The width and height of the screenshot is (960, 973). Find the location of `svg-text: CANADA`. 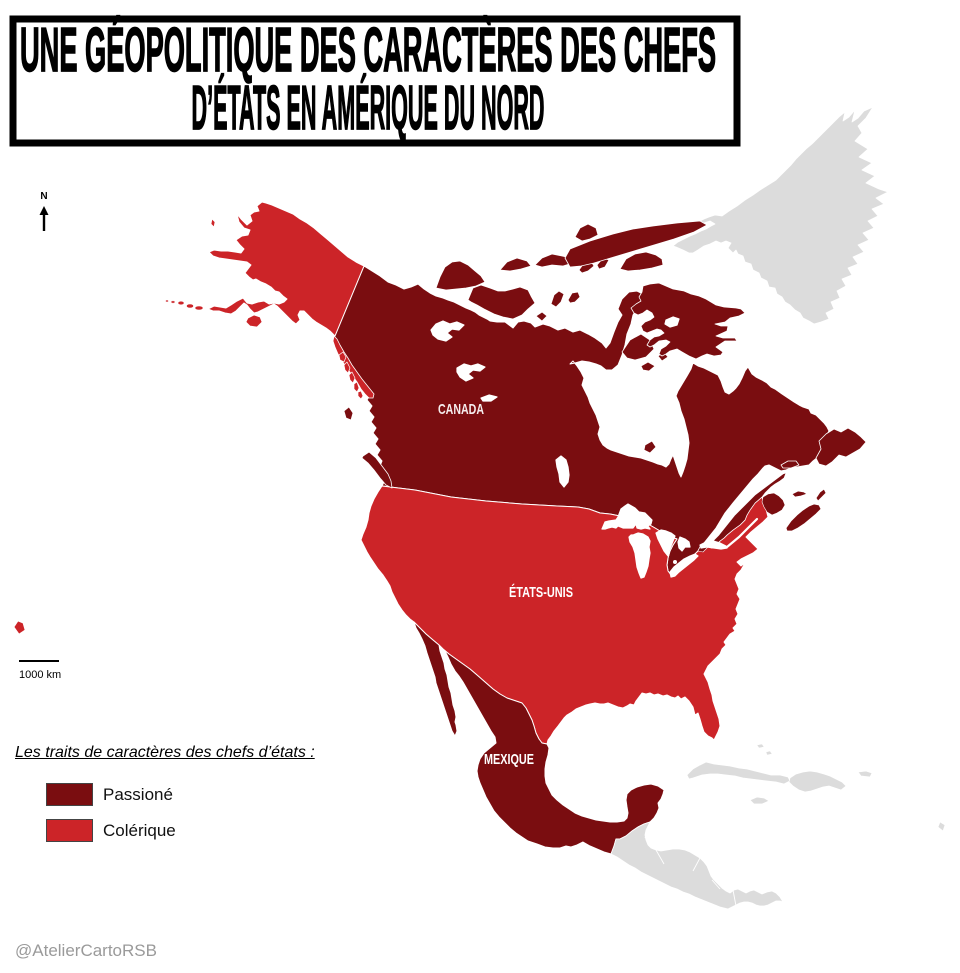

svg-text: CANADA is located at coordinates (461, 409).